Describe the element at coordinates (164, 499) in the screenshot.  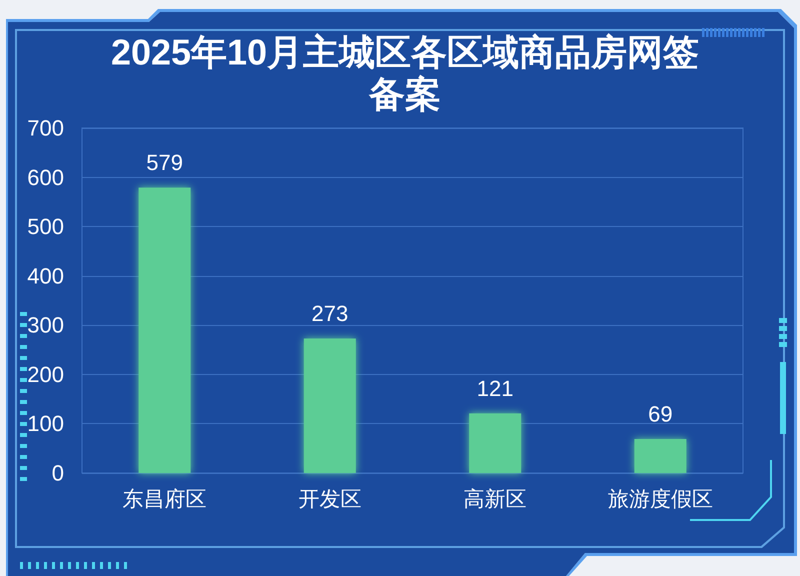
I see `x-tick-label: 东昌府区` at that location.